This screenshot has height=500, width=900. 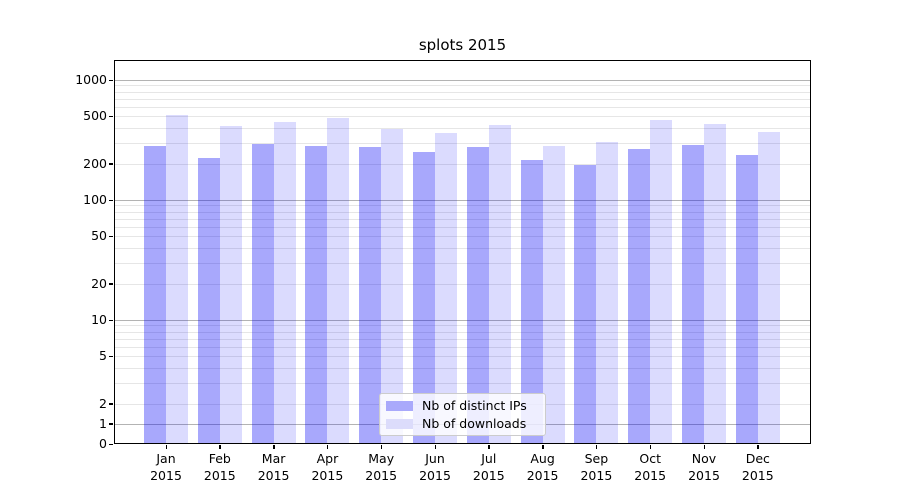 I want to click on x-tick-label-jul: Jul 2015, so click(x=489, y=467).